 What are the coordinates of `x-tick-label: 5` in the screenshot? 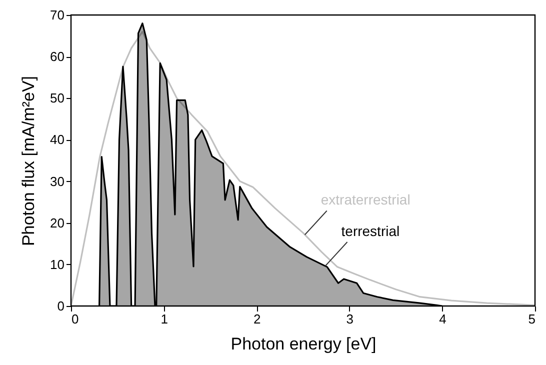 It's located at (532, 319).